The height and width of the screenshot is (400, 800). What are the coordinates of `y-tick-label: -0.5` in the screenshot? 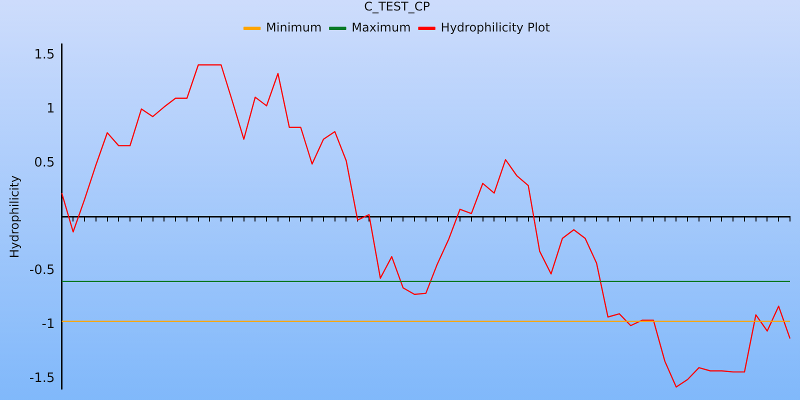 It's located at (42, 270).